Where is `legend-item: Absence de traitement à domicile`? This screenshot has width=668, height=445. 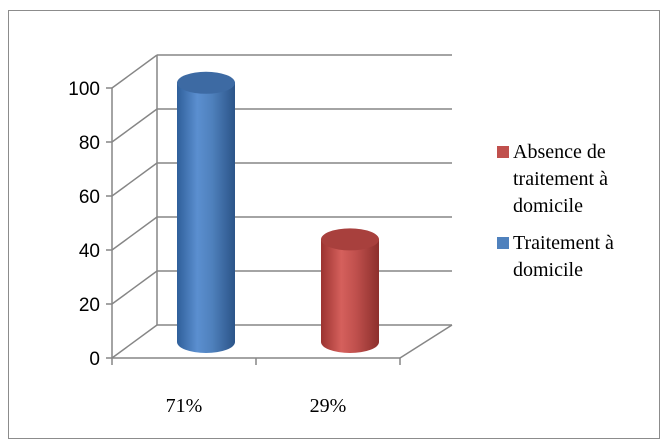 legend-item: Absence de traitement à domicile is located at coordinates (552, 179).